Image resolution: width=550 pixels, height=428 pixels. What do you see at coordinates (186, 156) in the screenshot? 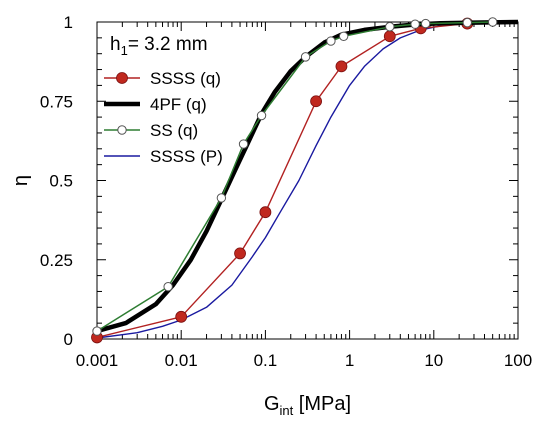
I see `legend-label: SSSS (P)` at bounding box center [186, 156].